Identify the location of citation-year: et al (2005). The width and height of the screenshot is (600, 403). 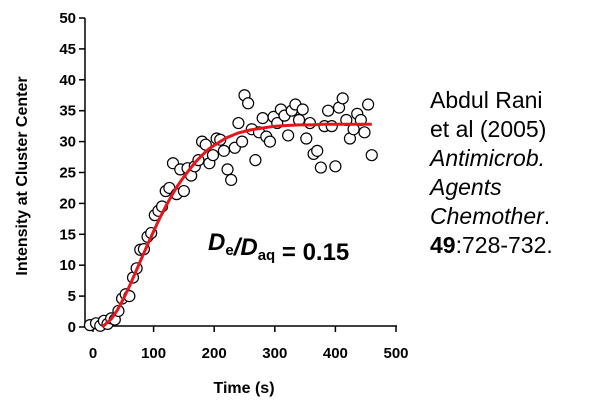
(488, 129).